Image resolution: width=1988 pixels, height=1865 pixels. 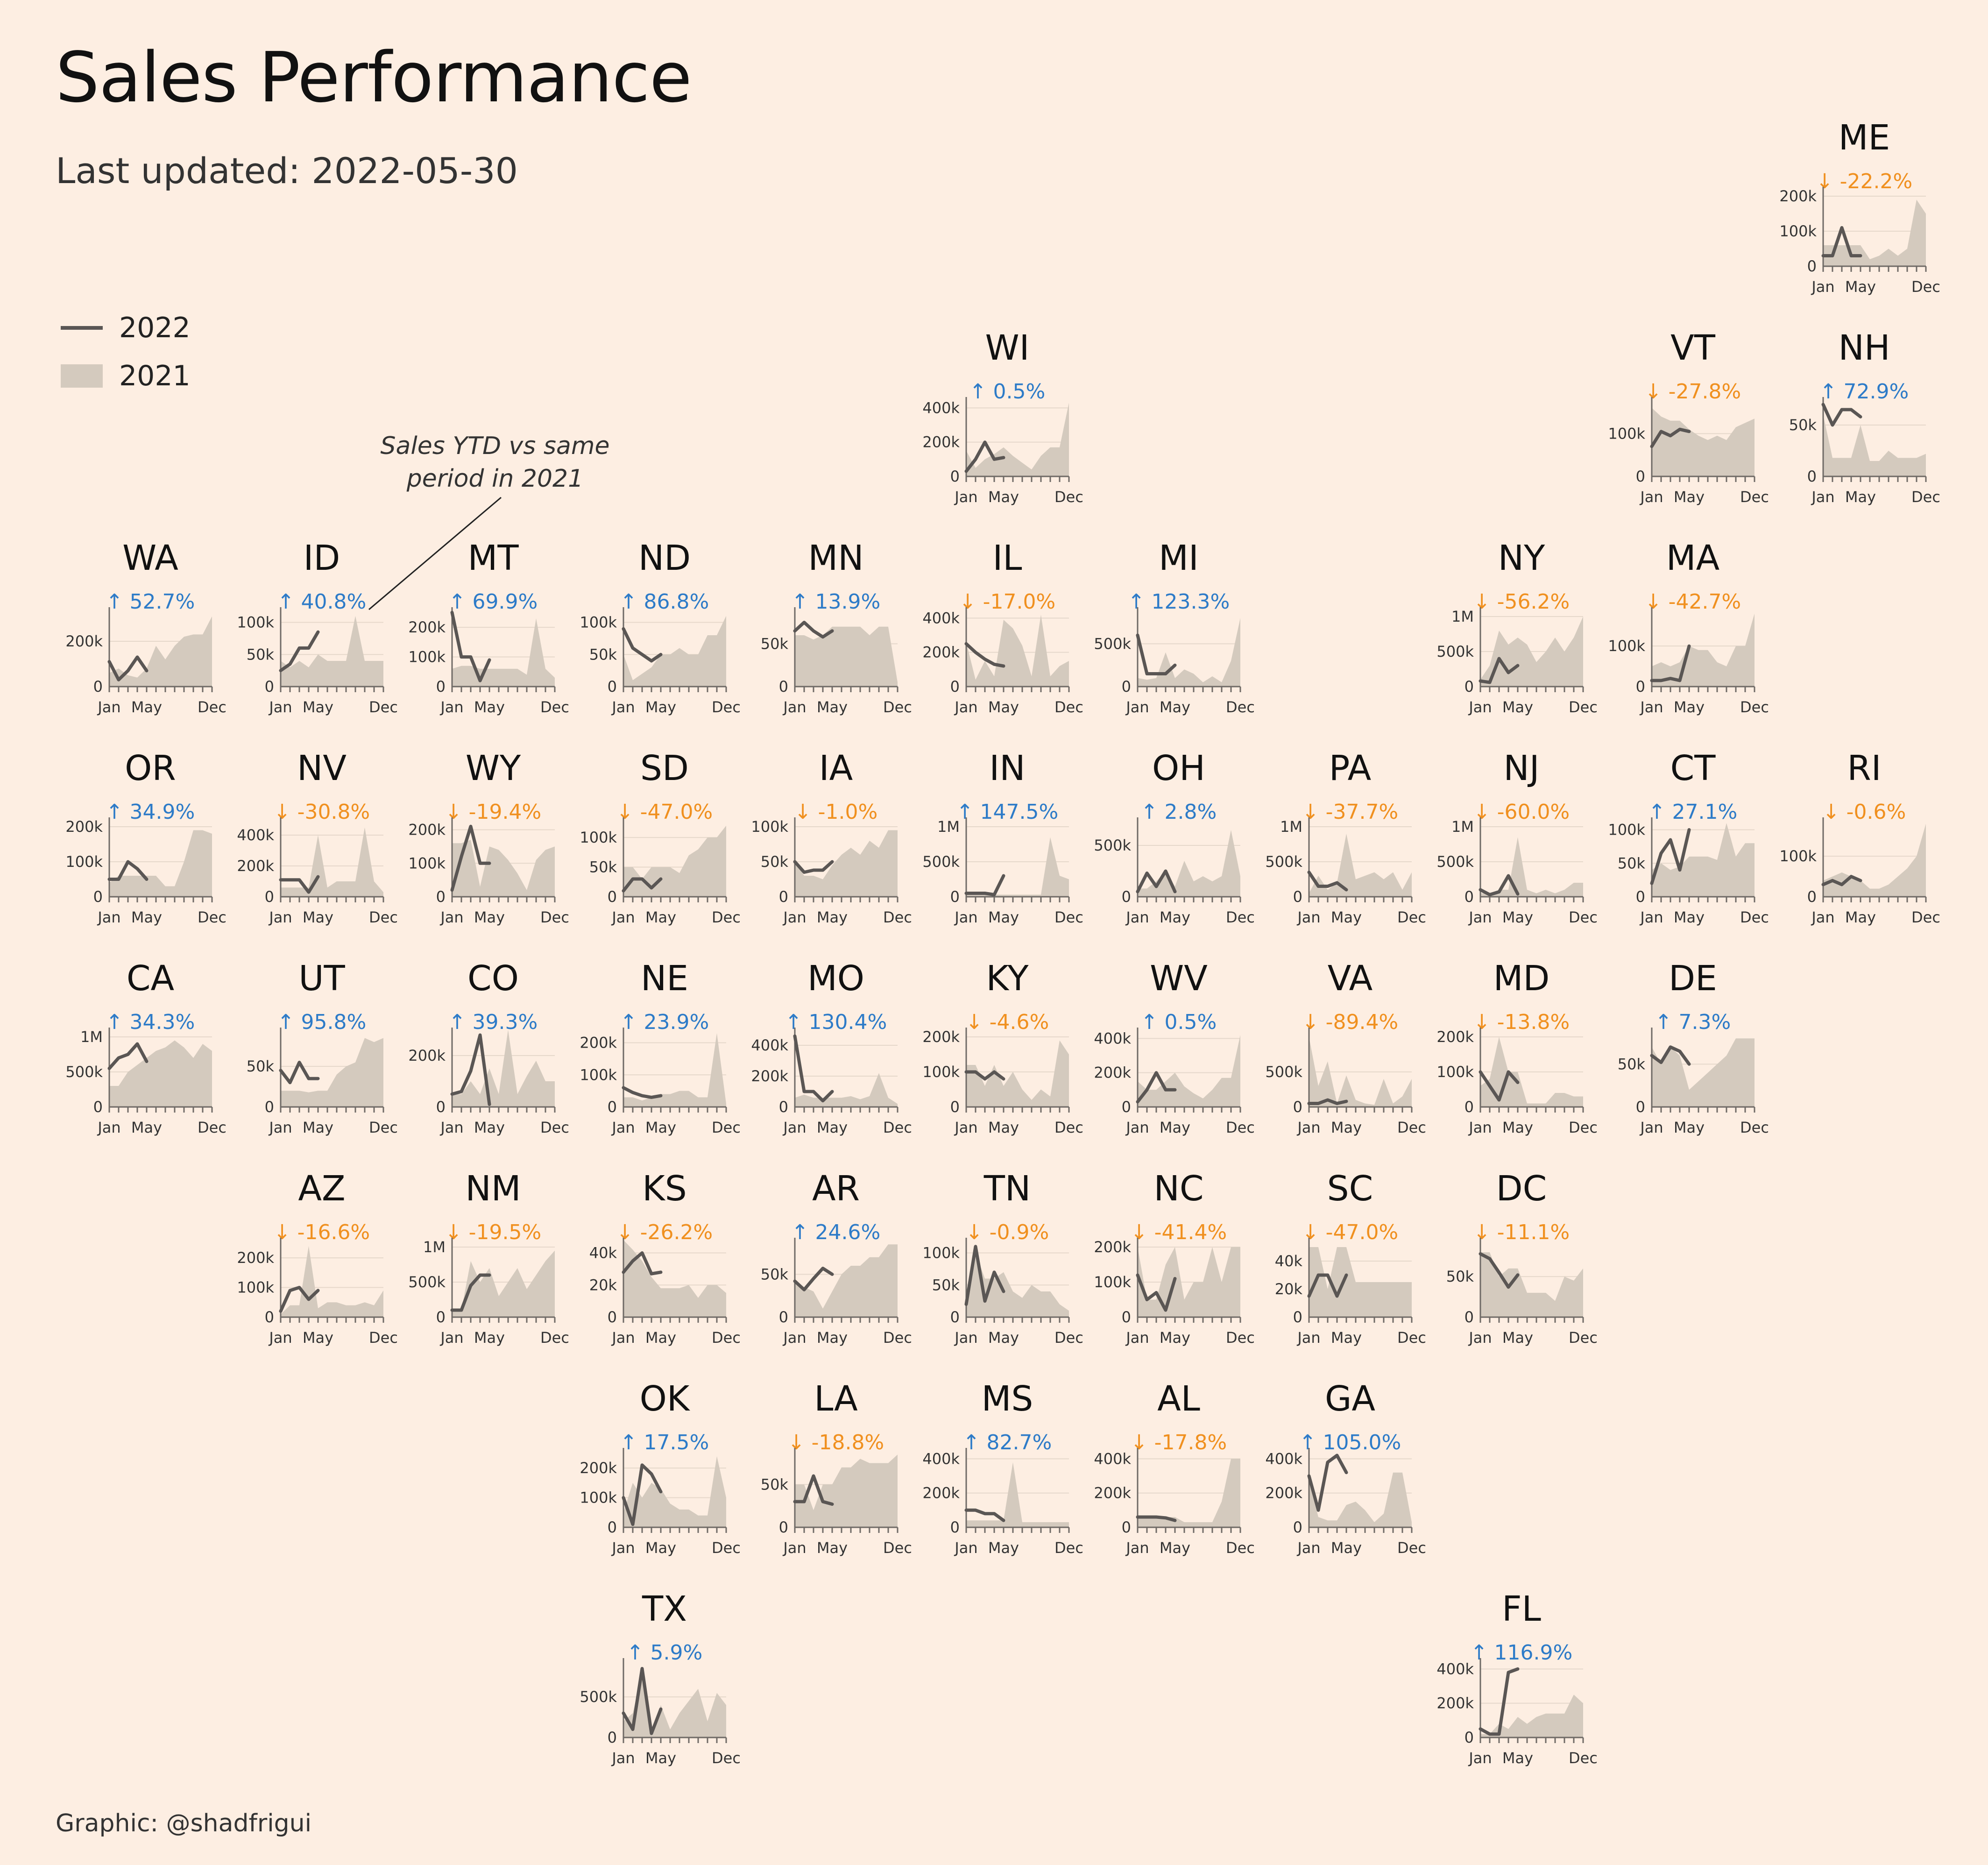 What do you see at coordinates (1583, 707) in the screenshot?
I see `x-tick-label-ny: Dec` at bounding box center [1583, 707].